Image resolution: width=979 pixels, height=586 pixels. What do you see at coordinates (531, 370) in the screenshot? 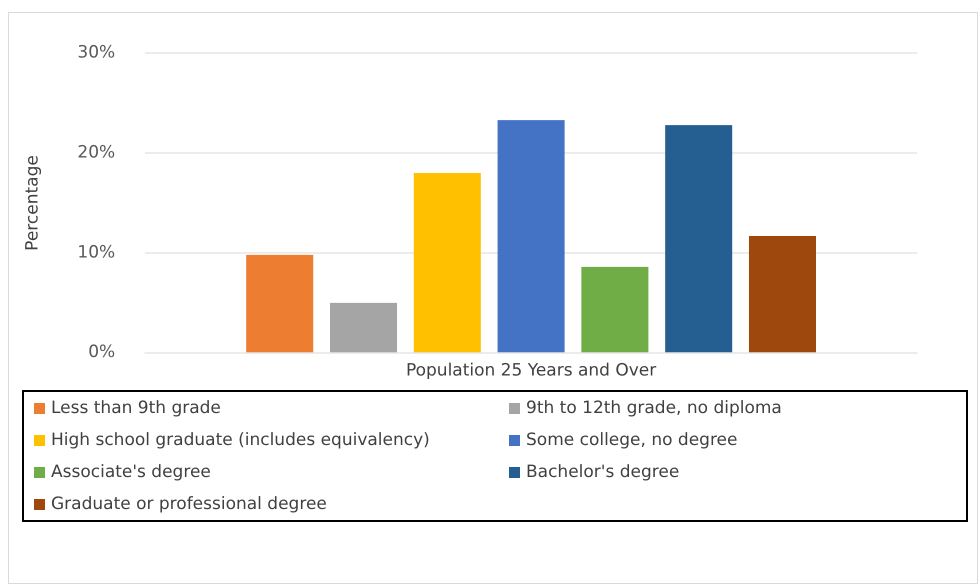
I see `x-tick-label: Population 25 Years and Over` at bounding box center [531, 370].